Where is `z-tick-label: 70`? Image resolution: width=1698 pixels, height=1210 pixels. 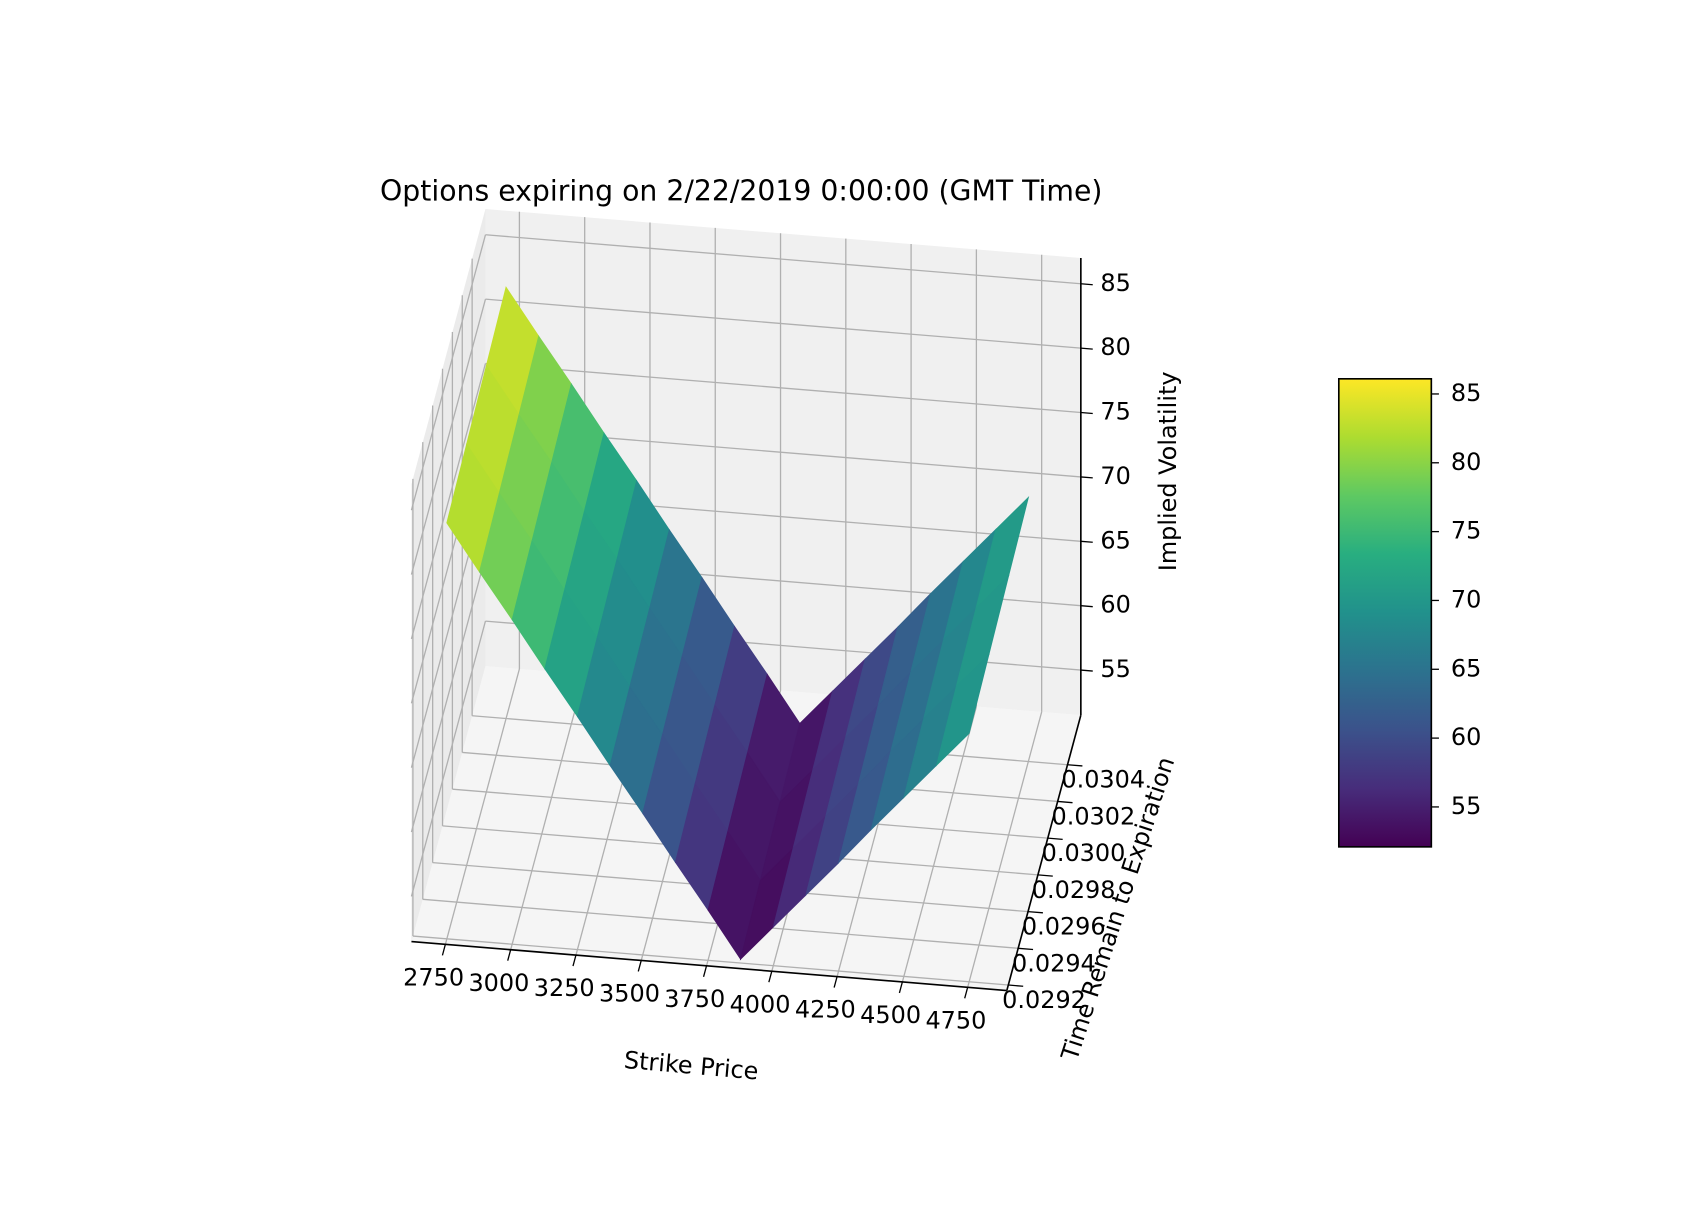
z-tick-label: 70 is located at coordinates (1115, 476).